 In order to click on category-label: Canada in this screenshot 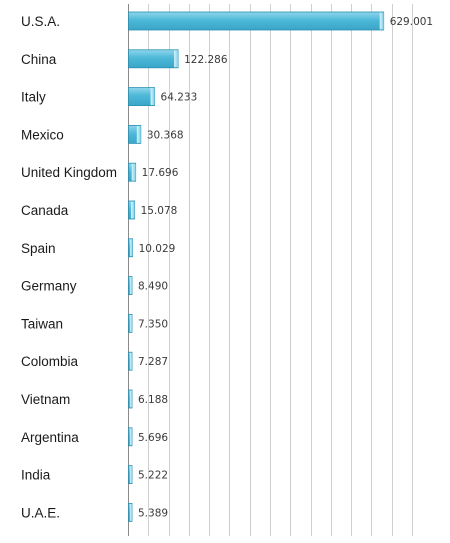, I will do `click(45, 210)`.